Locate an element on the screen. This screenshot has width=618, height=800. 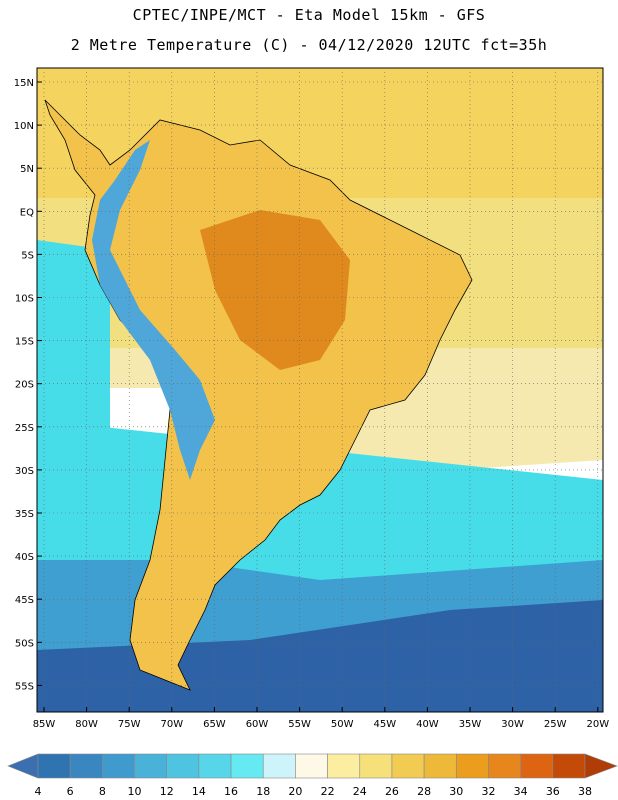
lon-label: 25W is located at coordinates (555, 724).